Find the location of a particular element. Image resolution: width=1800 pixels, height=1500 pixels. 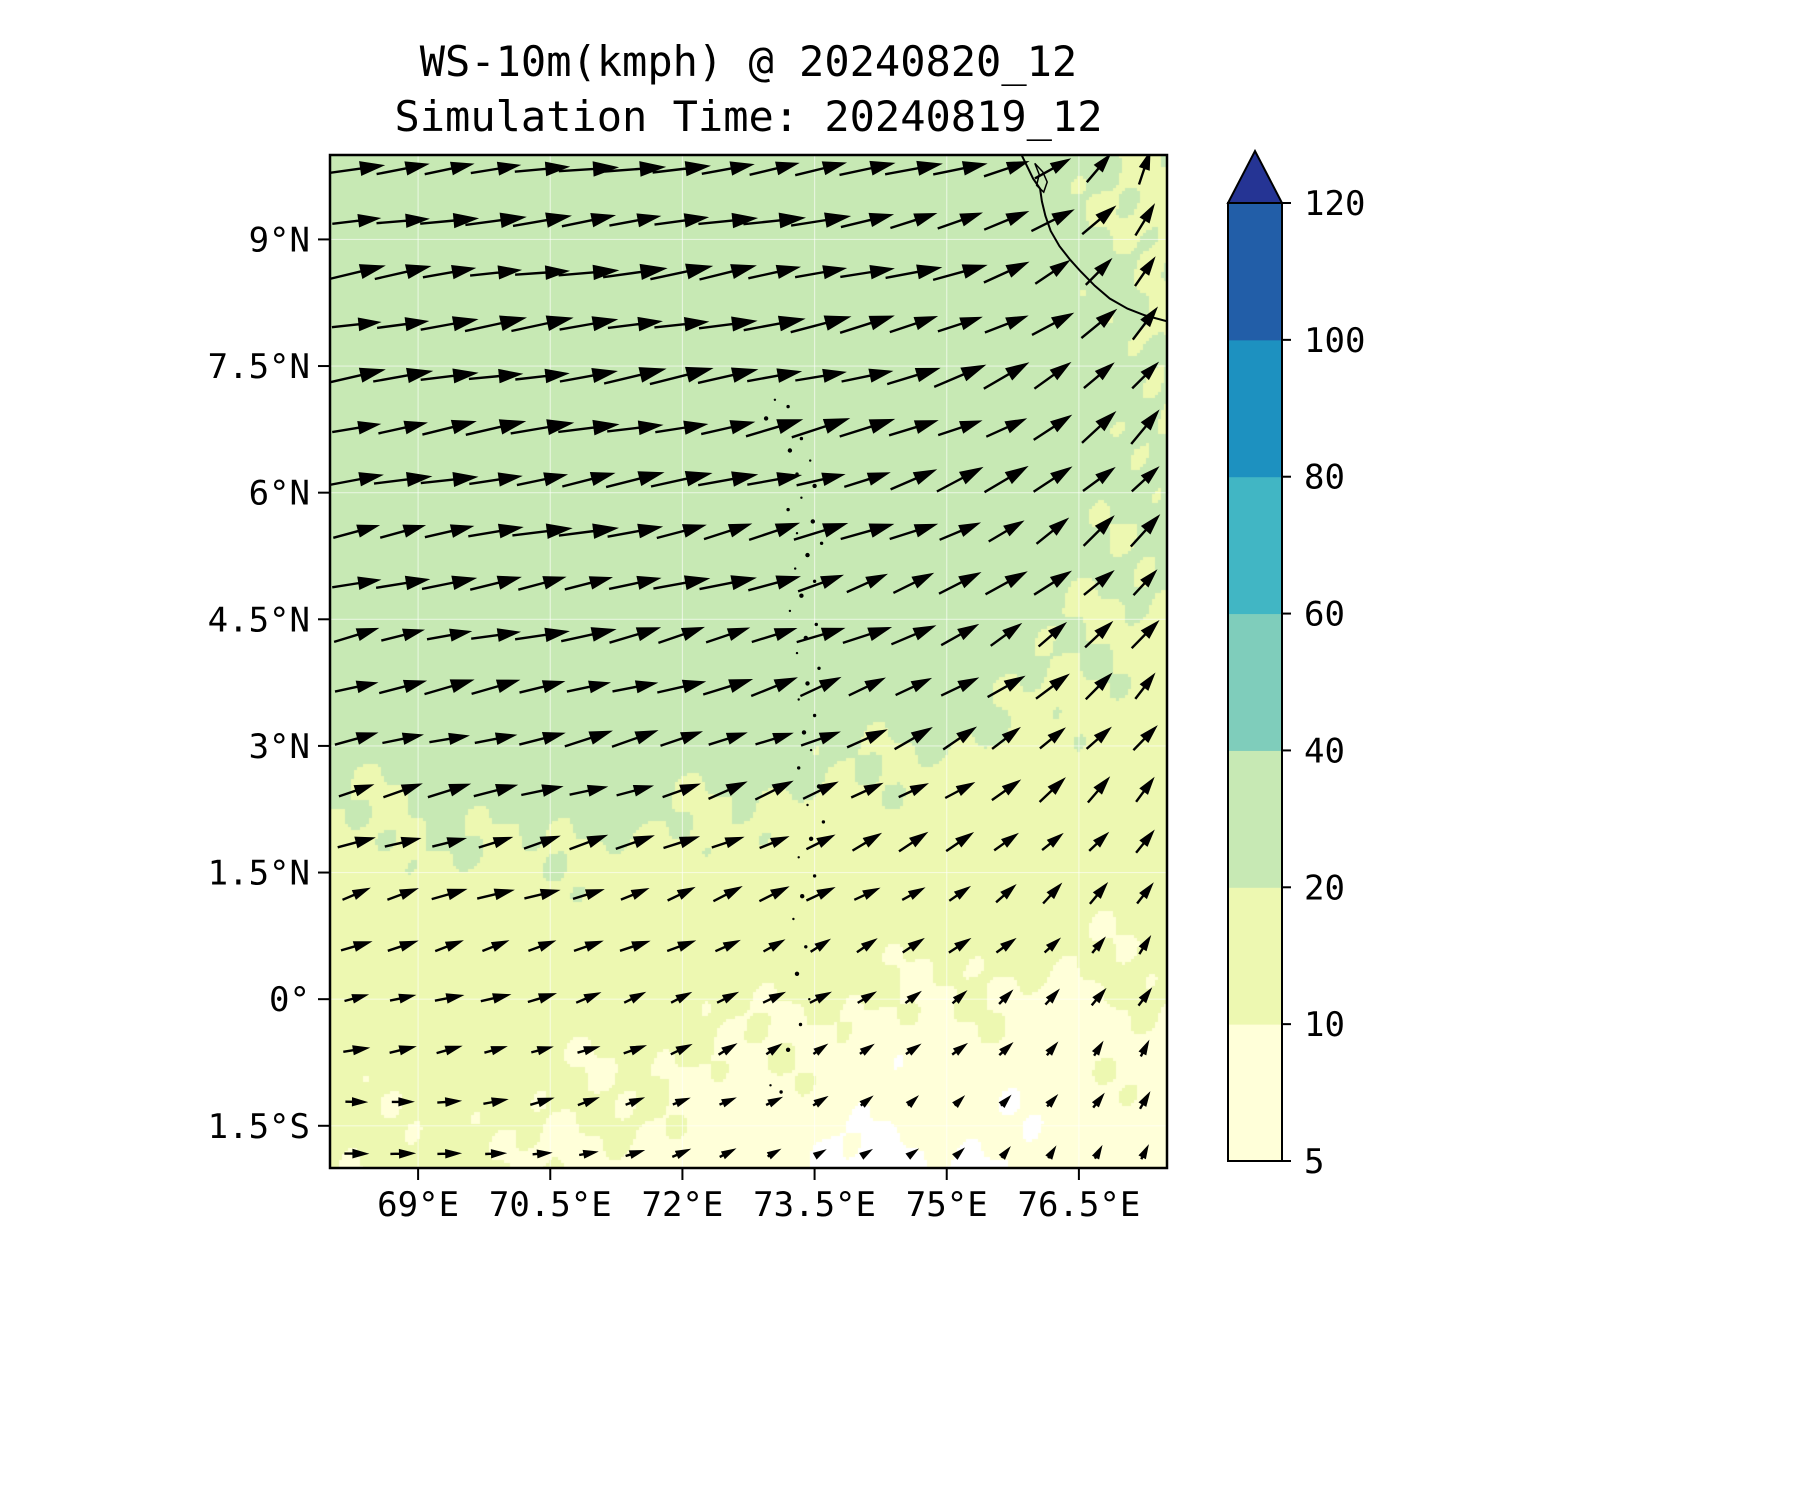

x-tick-label: 76.5°E is located at coordinates (1078, 1205).